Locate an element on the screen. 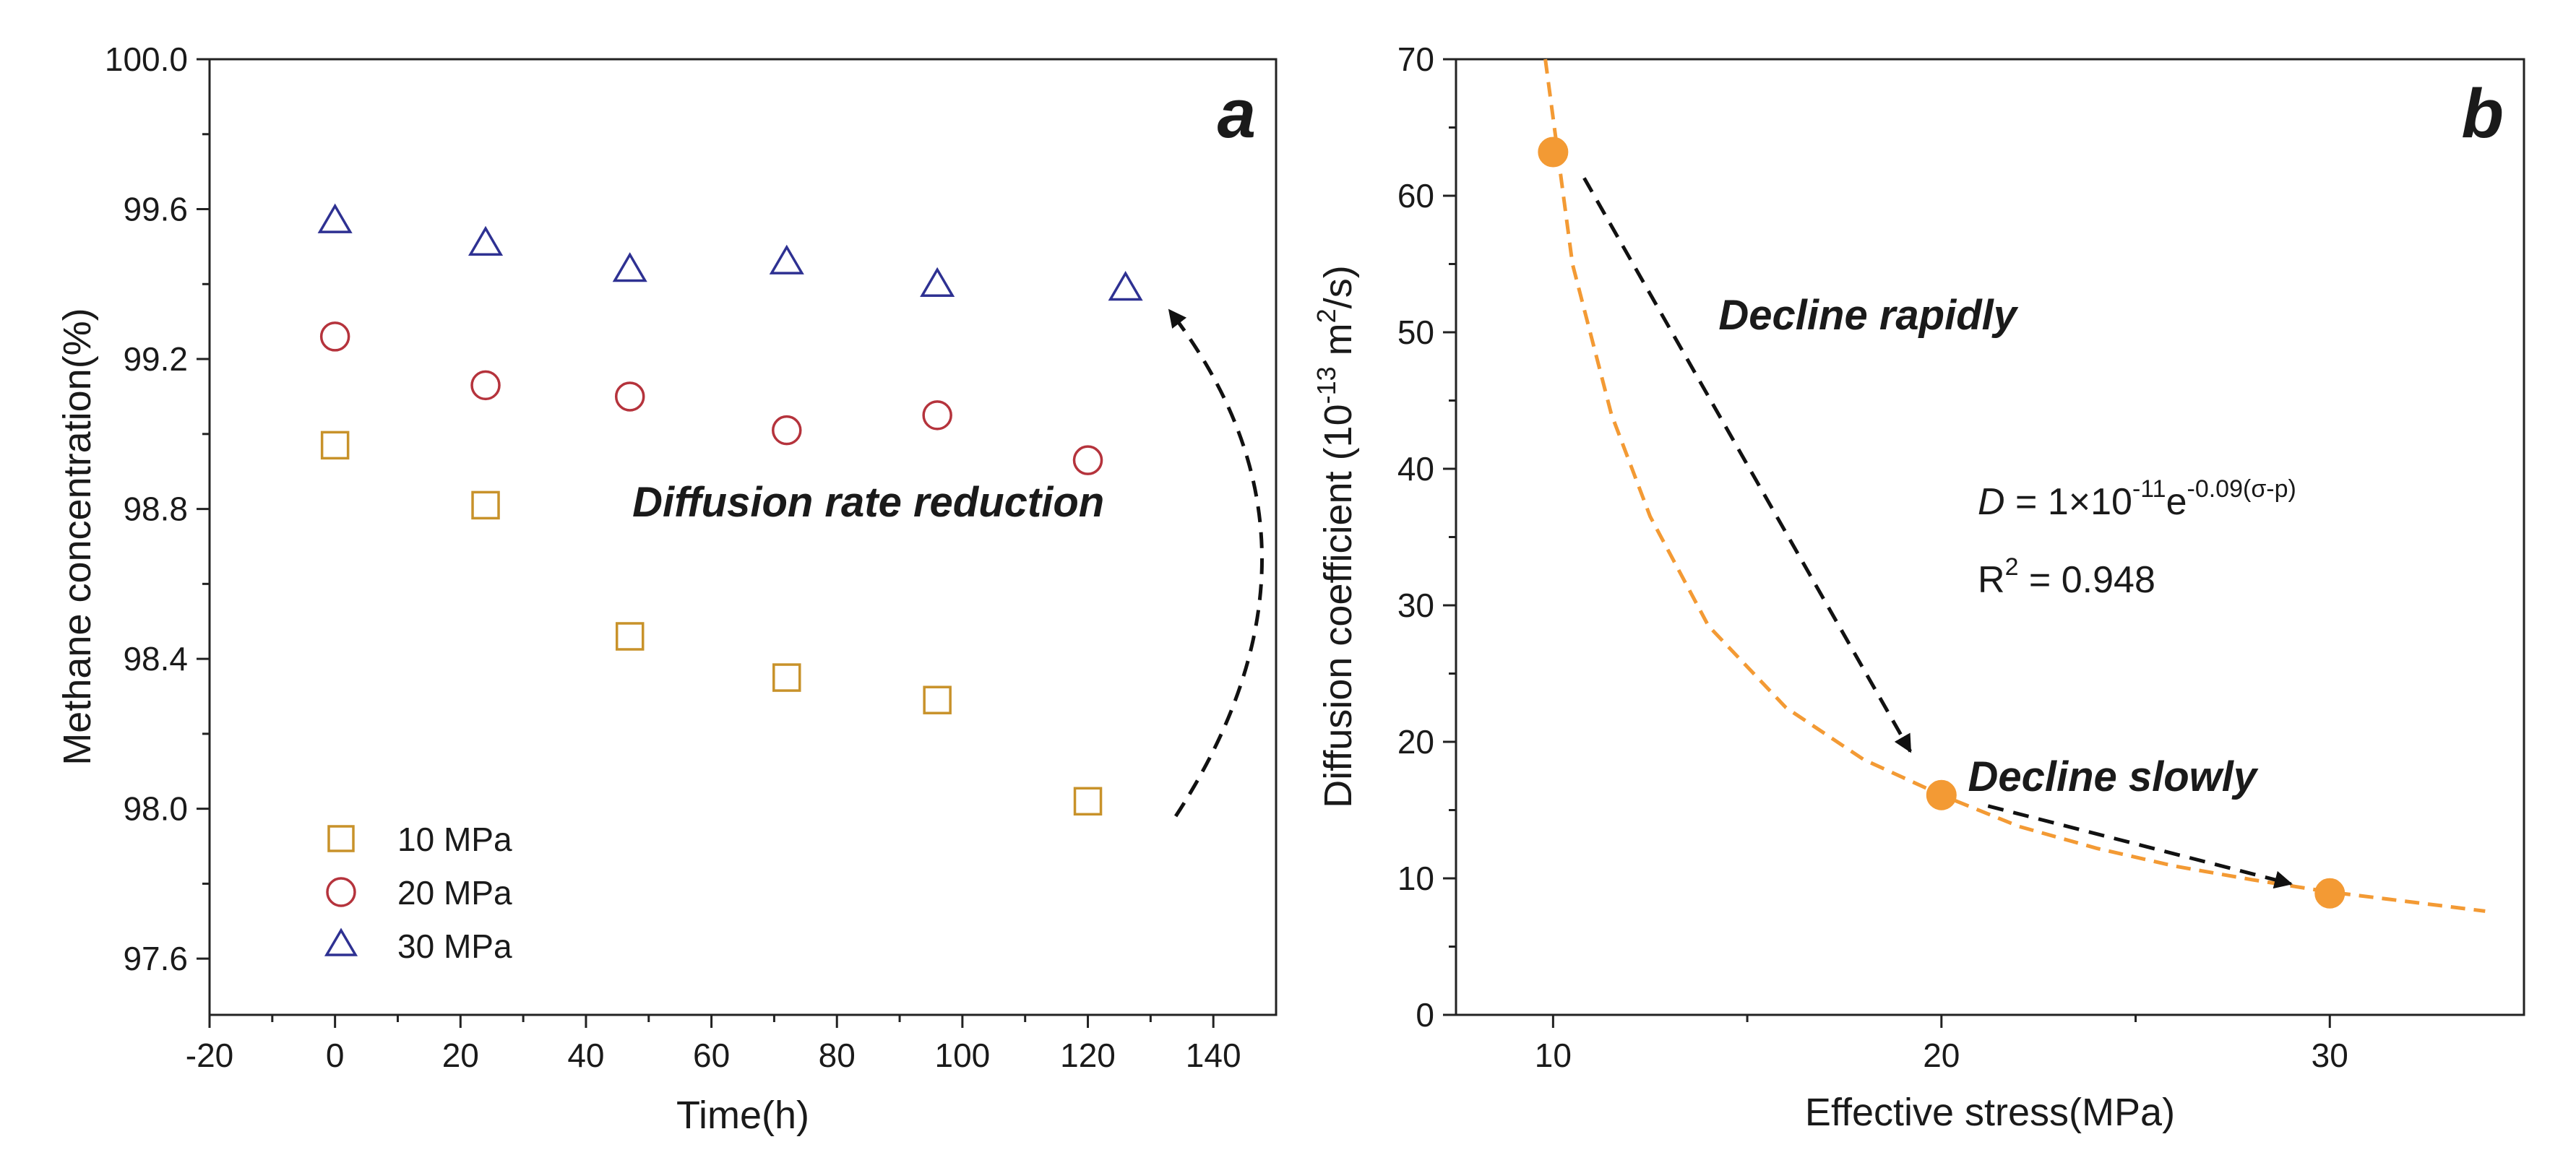 The height and width of the screenshot is (1168, 2576). y-ticks-b: 0 10 20 30 40 50 60 70 is located at coordinates (1426, 537).